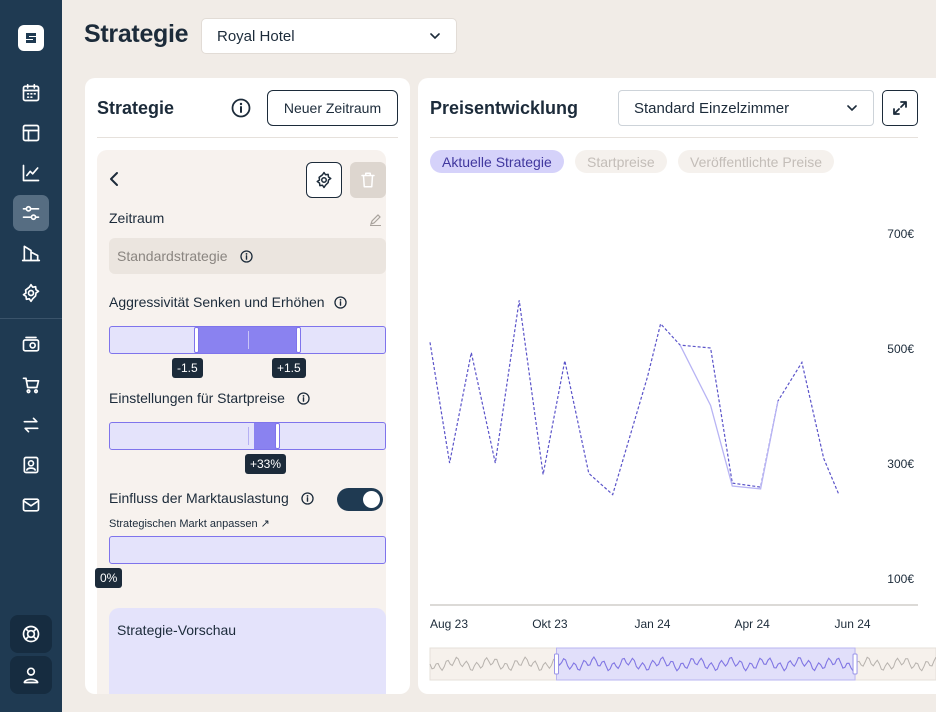  Describe the element at coordinates (217, 302) in the screenshot. I see `aggressiveness-label: Aggressivität Senken und Erhöhen` at that location.